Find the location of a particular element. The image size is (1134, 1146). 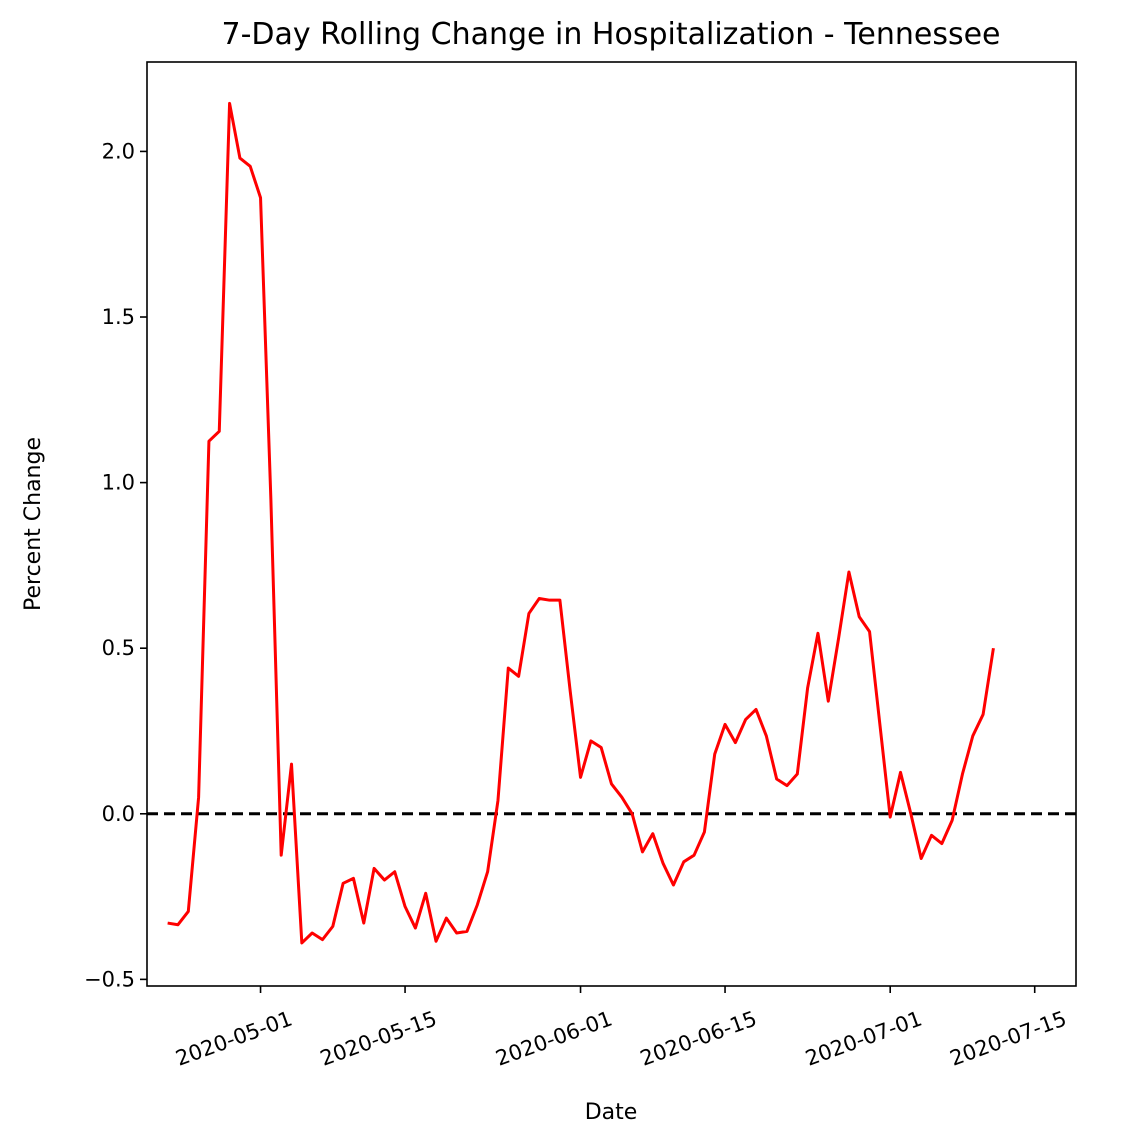

y-axis: −0.5 0.0 0.5 1.0 1.5 2.0 is located at coordinates (115, 565).